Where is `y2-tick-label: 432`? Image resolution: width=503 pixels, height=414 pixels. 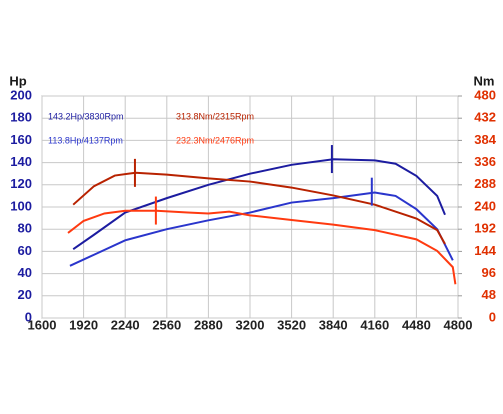 y2-tick-label: 432 is located at coordinates (485, 117).